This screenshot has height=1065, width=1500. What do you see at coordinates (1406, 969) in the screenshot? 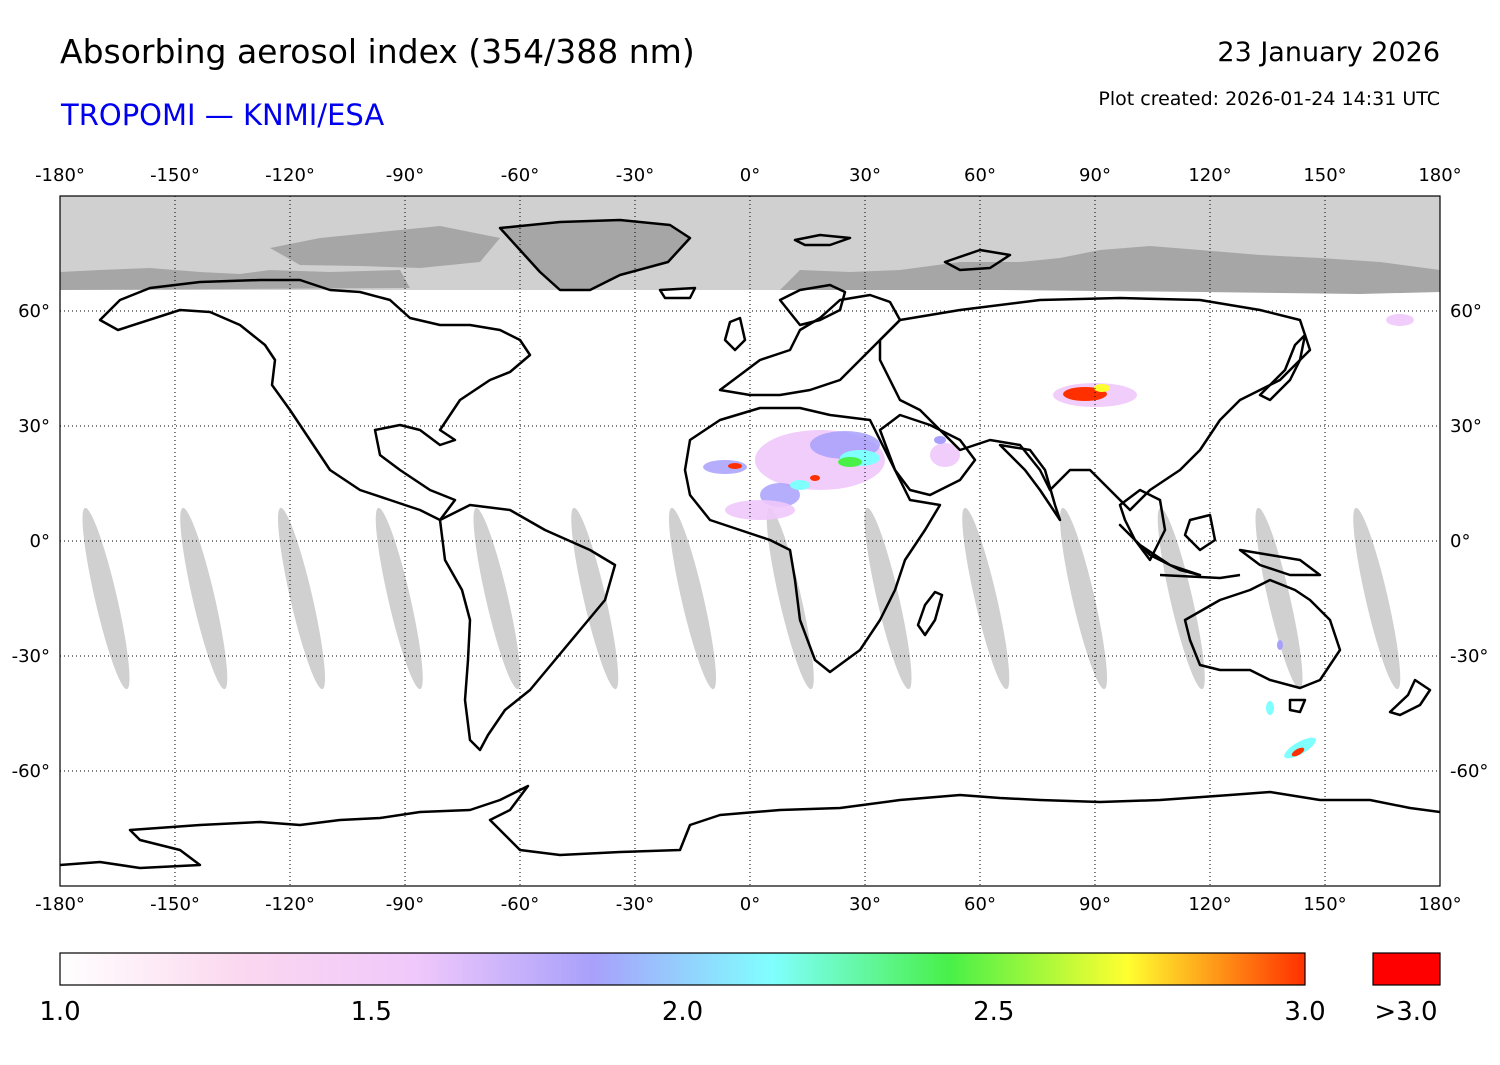
I see `colorbar-overflow-swatch` at bounding box center [1406, 969].